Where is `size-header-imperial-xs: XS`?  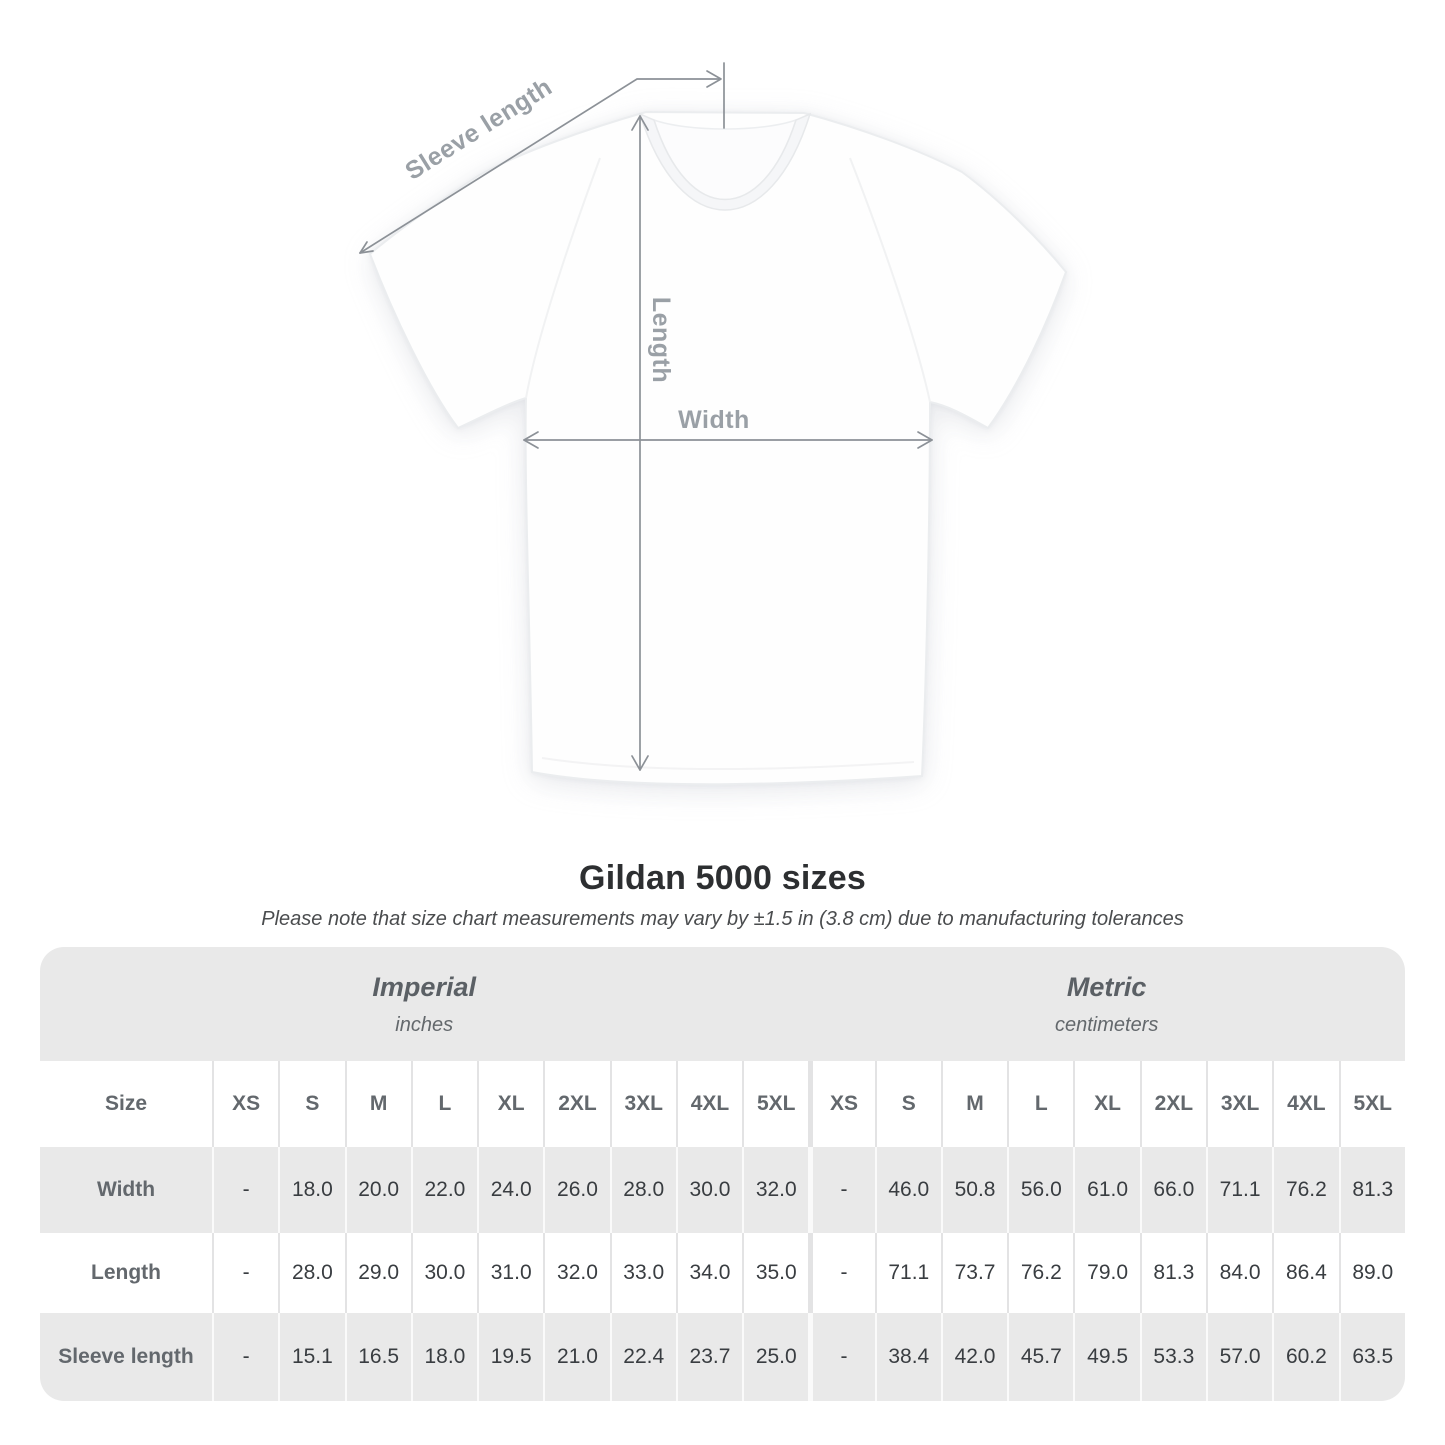 size-header-imperial-xs: XS is located at coordinates (245, 1104).